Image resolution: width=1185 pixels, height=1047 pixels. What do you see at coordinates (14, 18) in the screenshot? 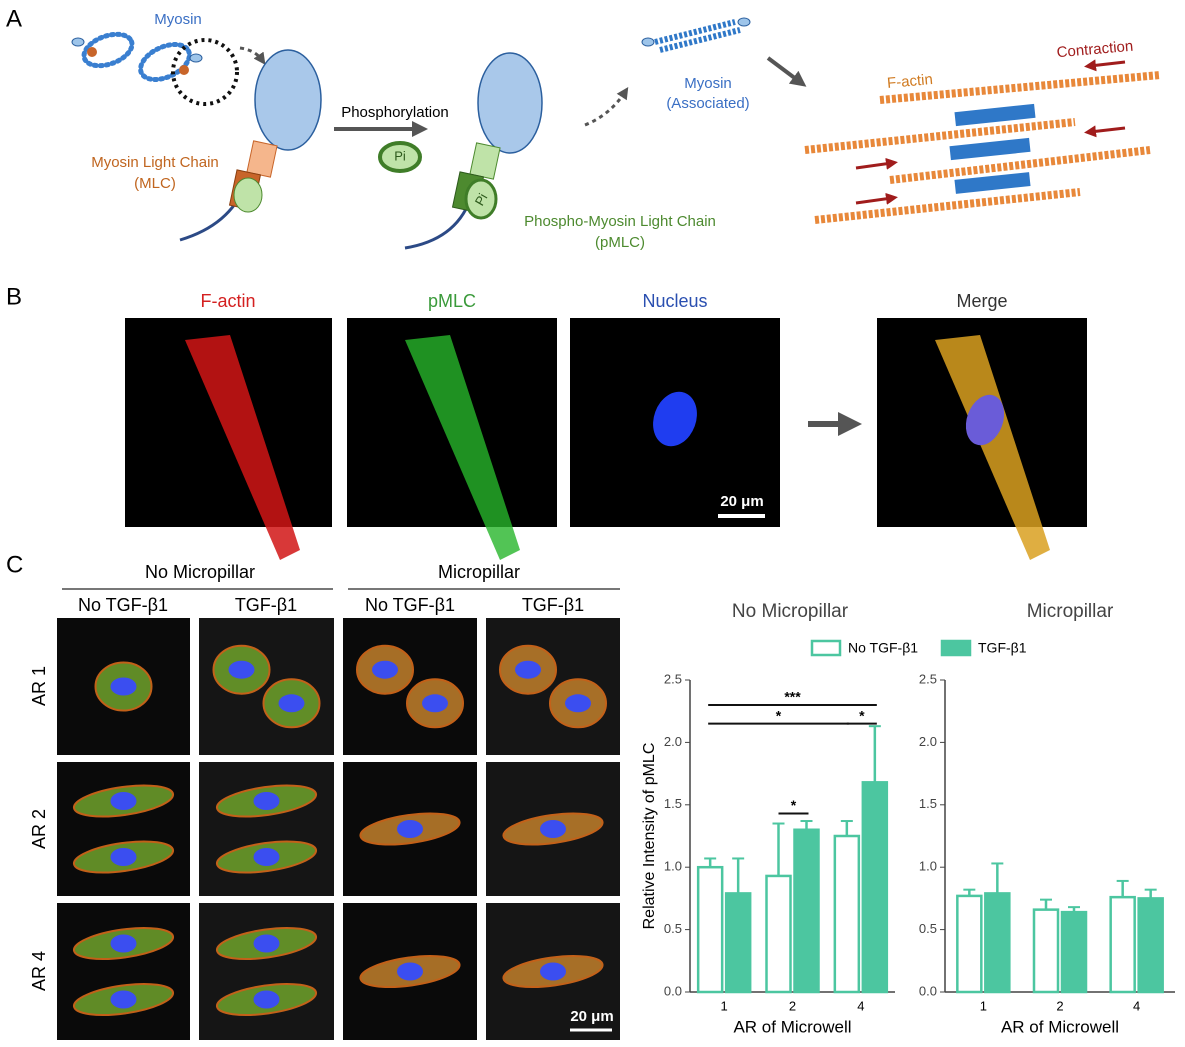
I see `panel-label: A` at bounding box center [14, 18].